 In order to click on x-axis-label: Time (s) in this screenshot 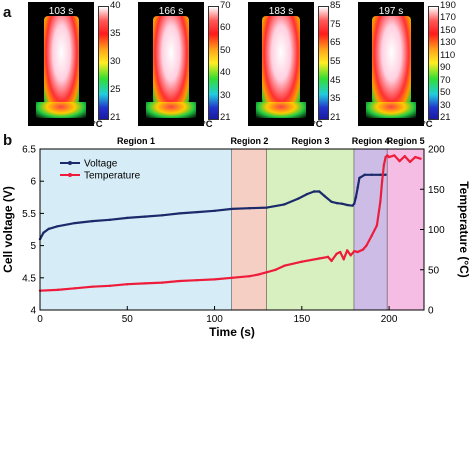, I will do `click(232, 332)`.